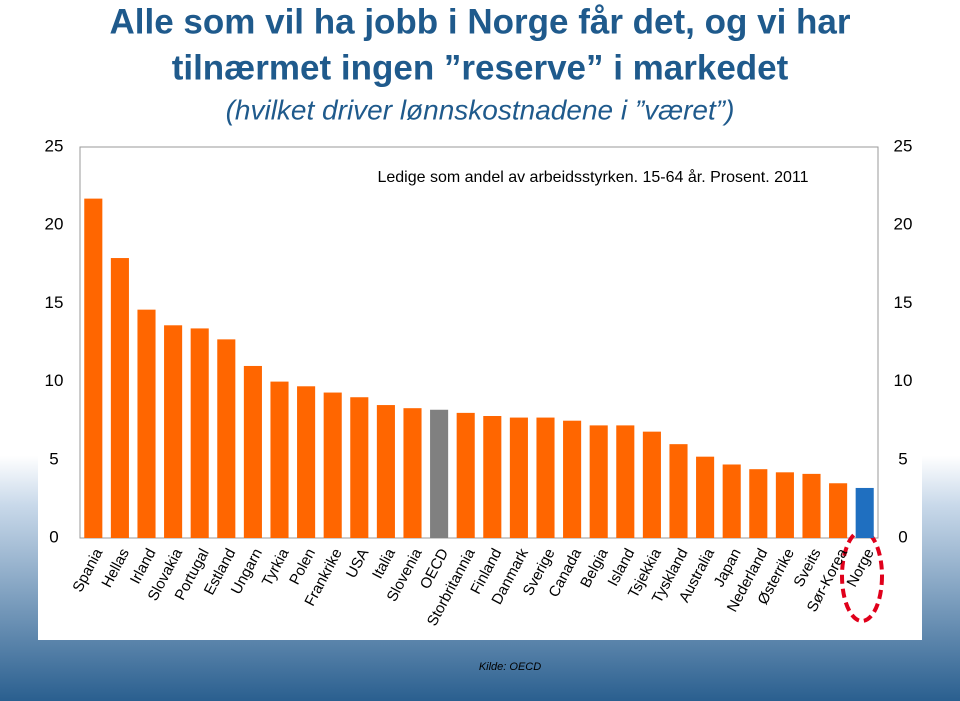  What do you see at coordinates (53, 536) in the screenshot?
I see `y-tick-label: 0` at bounding box center [53, 536].